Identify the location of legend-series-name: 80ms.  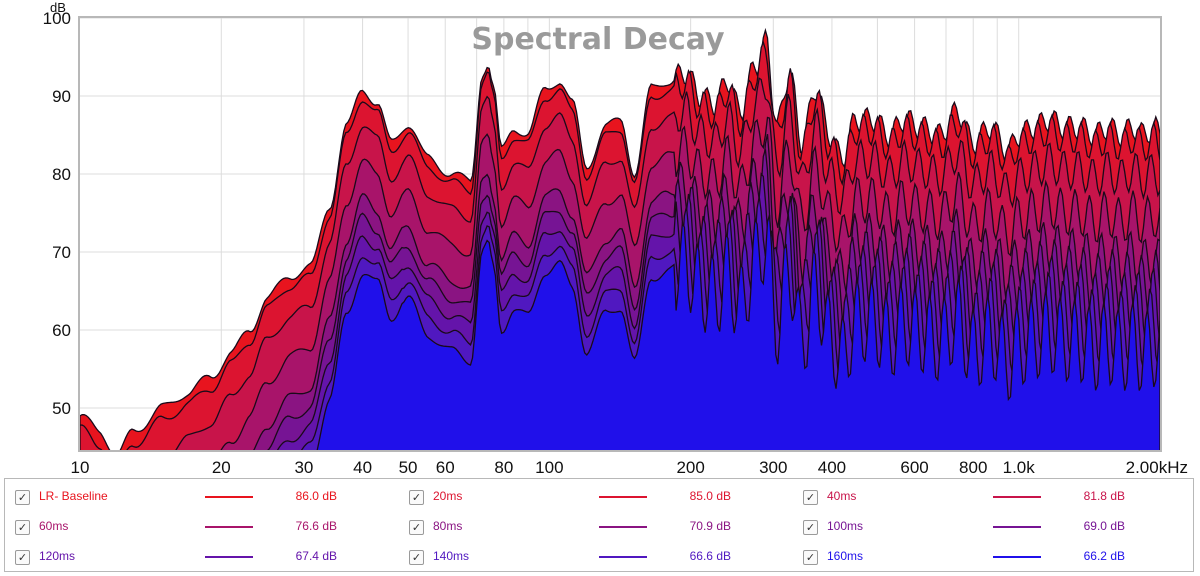
(448, 526).